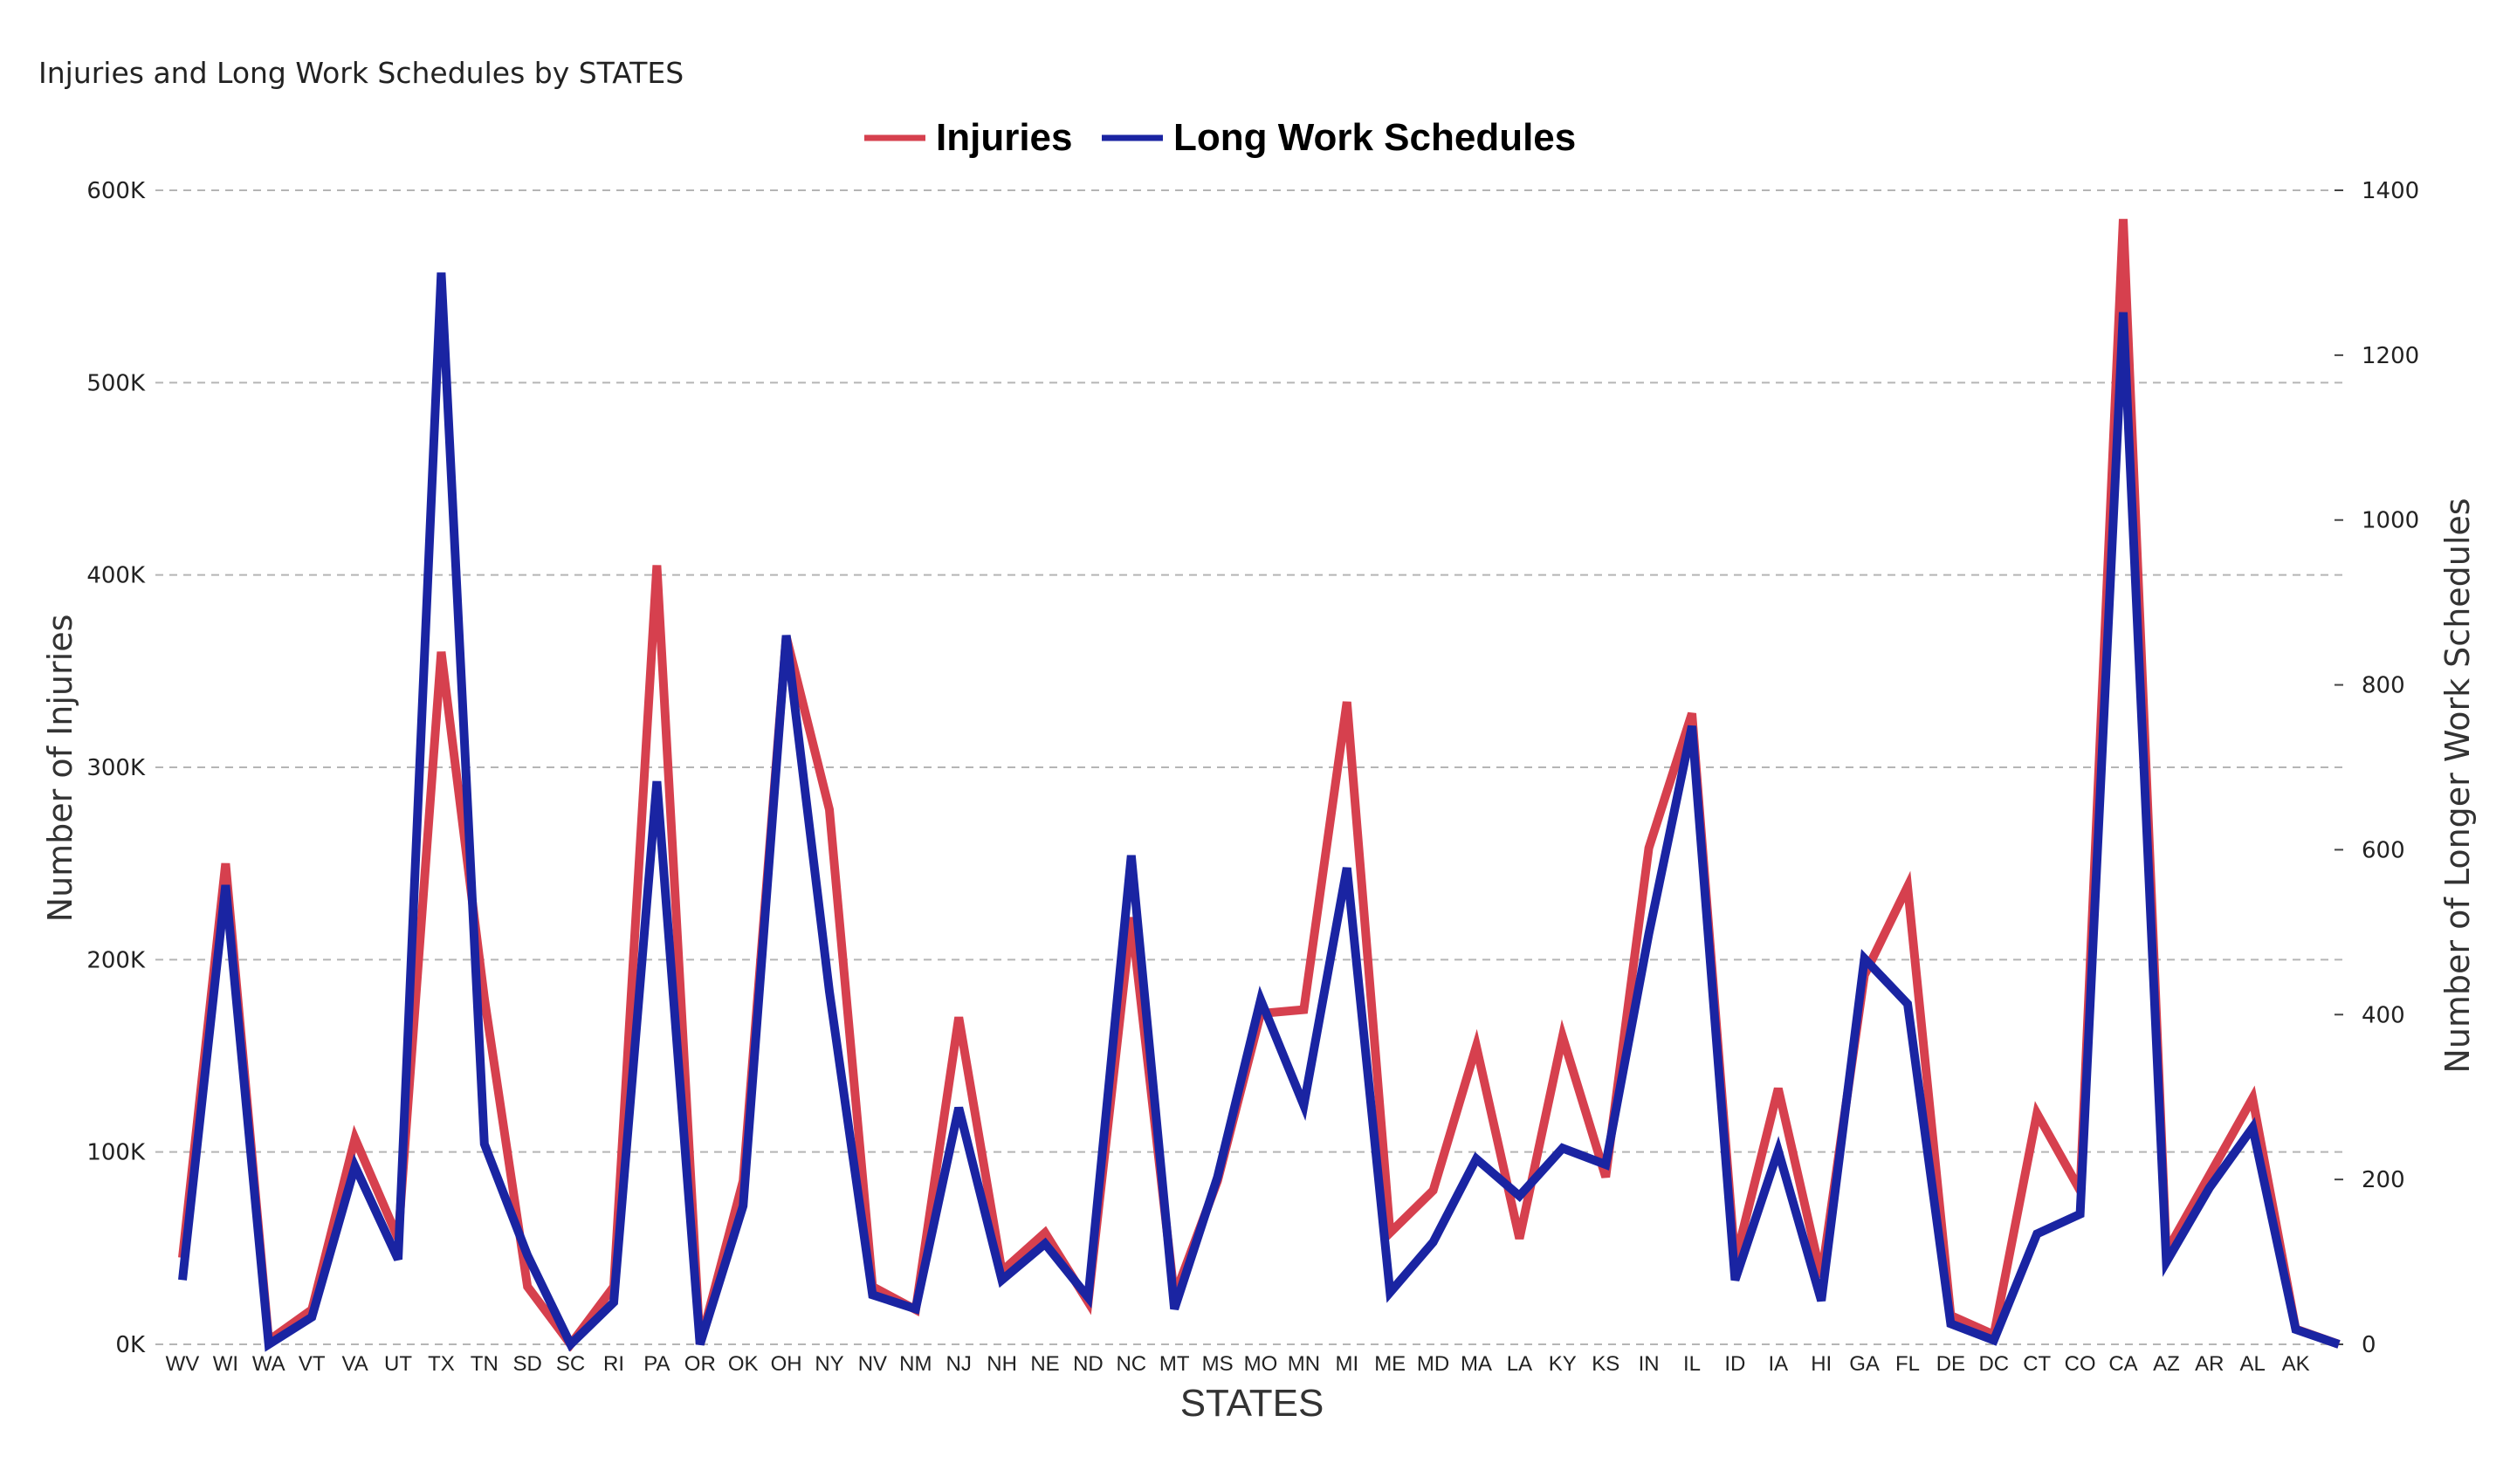 The image size is (2503, 1484). I want to click on x-tick-label: AZ, so click(2166, 1364).